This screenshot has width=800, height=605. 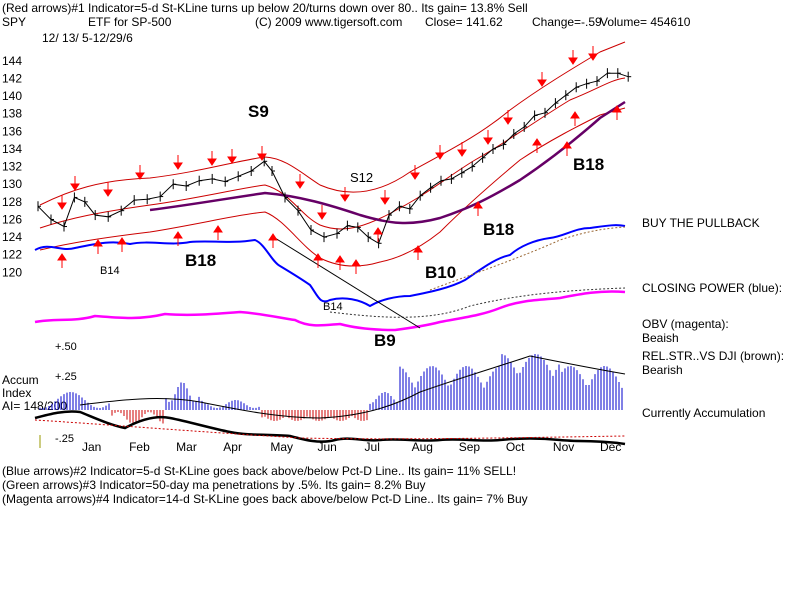 I want to click on obv-trend-line, so click(x=477, y=302).